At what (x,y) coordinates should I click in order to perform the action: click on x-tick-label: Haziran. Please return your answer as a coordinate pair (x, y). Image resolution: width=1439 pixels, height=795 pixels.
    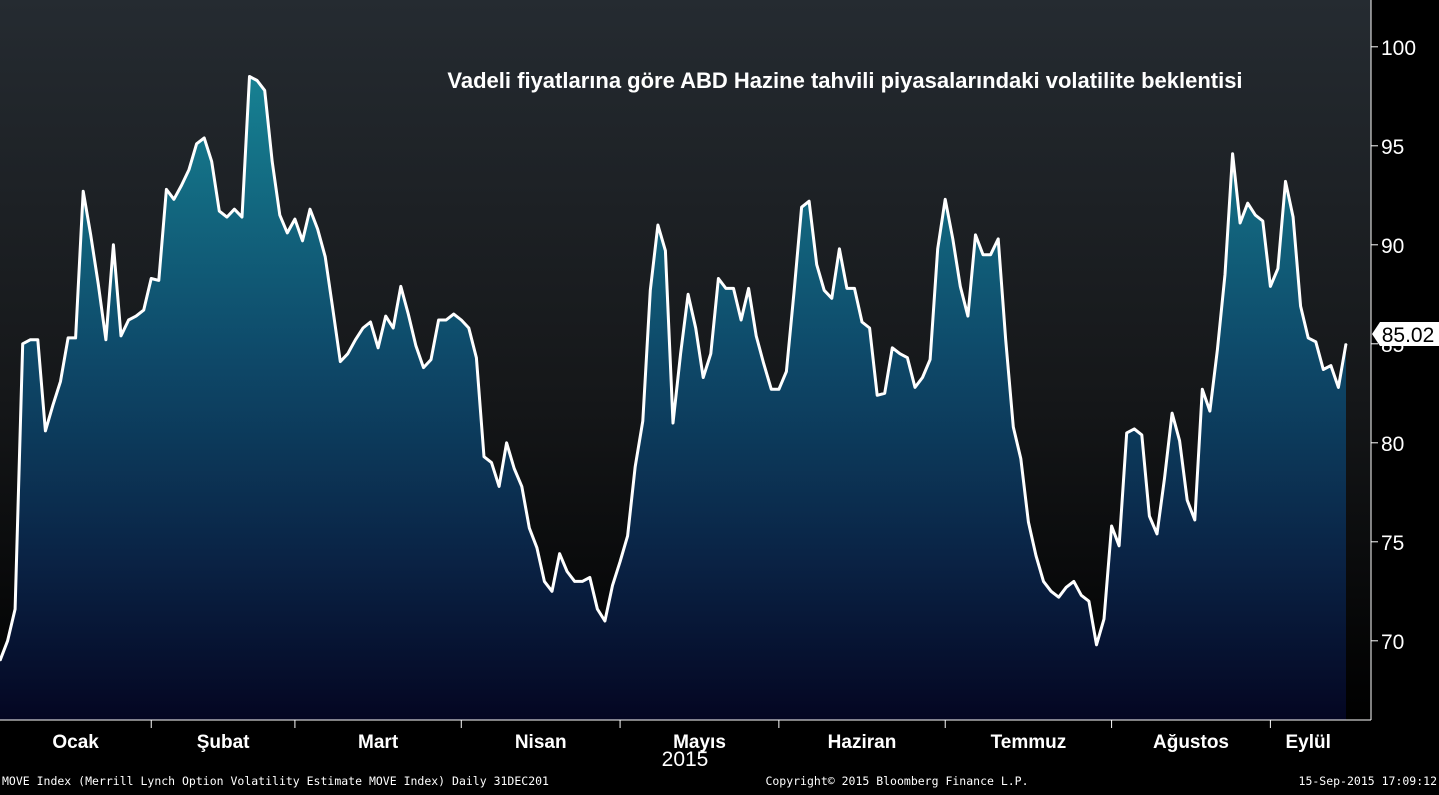
    Looking at the image, I should click on (862, 742).